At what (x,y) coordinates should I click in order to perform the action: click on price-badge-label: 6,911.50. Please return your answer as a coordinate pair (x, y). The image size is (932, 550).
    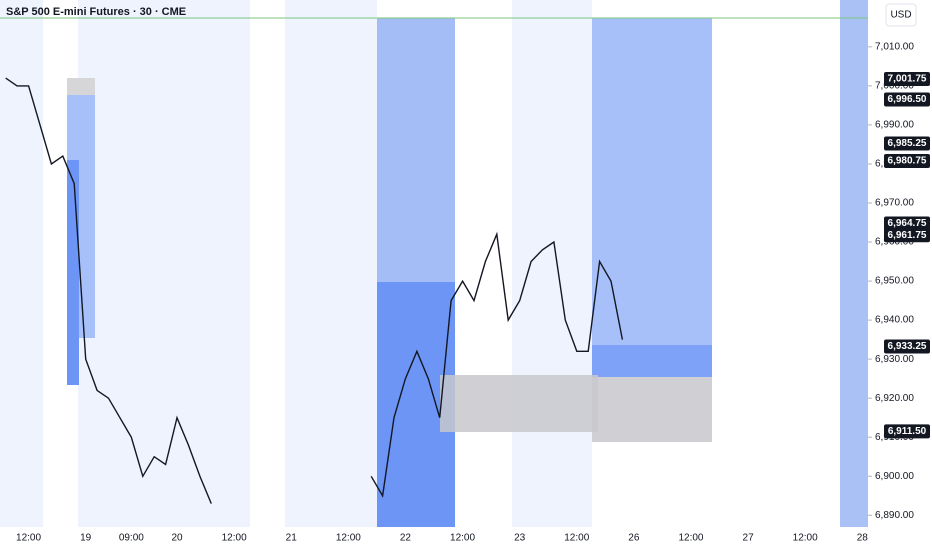
    Looking at the image, I should click on (907, 431).